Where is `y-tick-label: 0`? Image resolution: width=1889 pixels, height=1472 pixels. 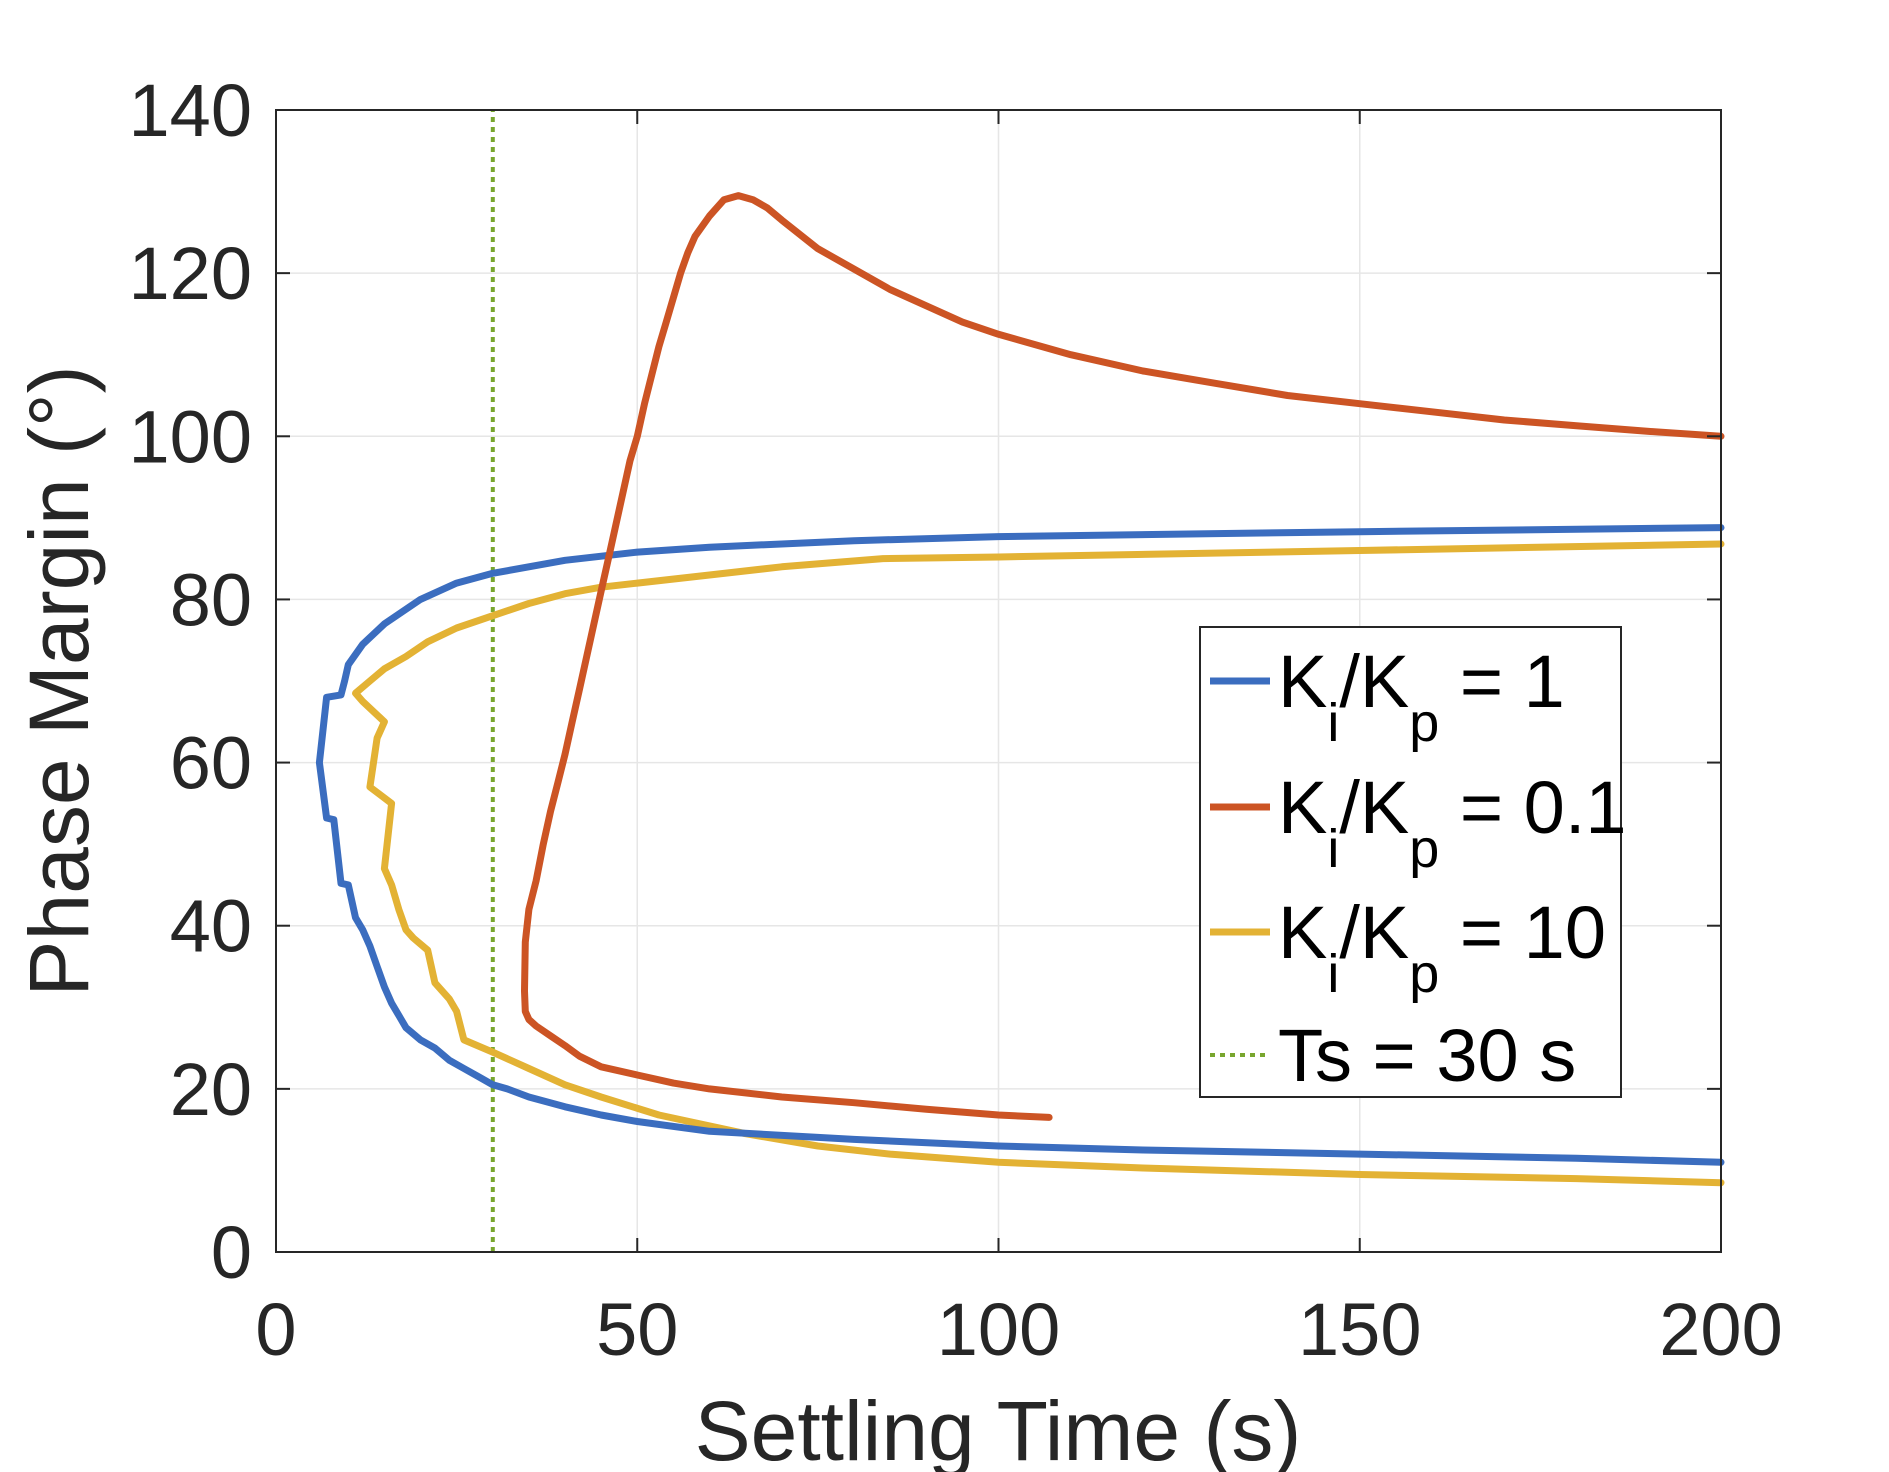 y-tick-label: 0 is located at coordinates (231, 1252).